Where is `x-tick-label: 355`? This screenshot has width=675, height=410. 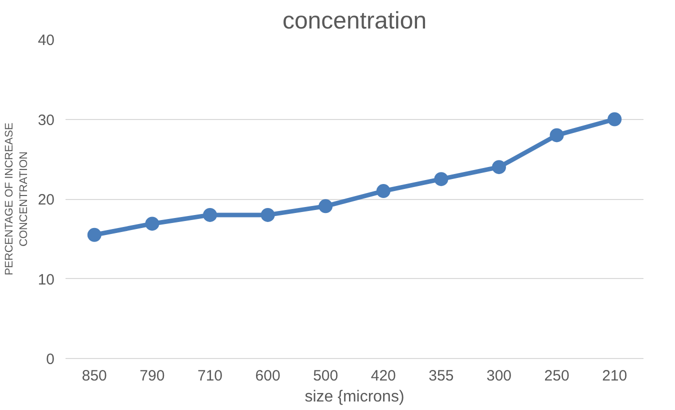 x-tick-label: 355 is located at coordinates (441, 376).